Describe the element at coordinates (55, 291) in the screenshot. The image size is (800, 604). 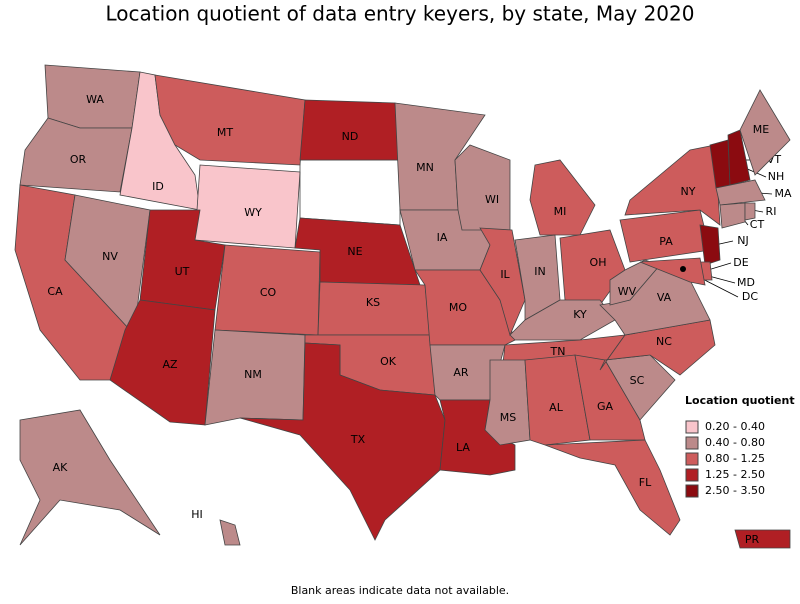
I see `state-label: CA` at that location.